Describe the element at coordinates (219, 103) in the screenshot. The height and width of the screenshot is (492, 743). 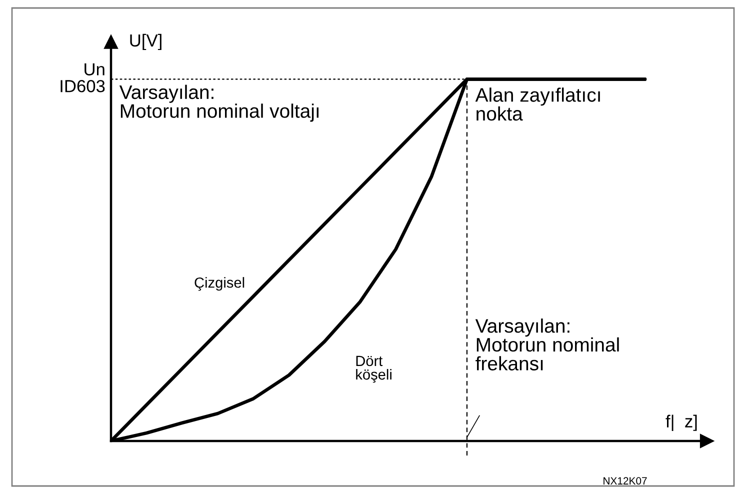
I see `annotation: Varsayılan: Motorun nominal voltajı` at that location.